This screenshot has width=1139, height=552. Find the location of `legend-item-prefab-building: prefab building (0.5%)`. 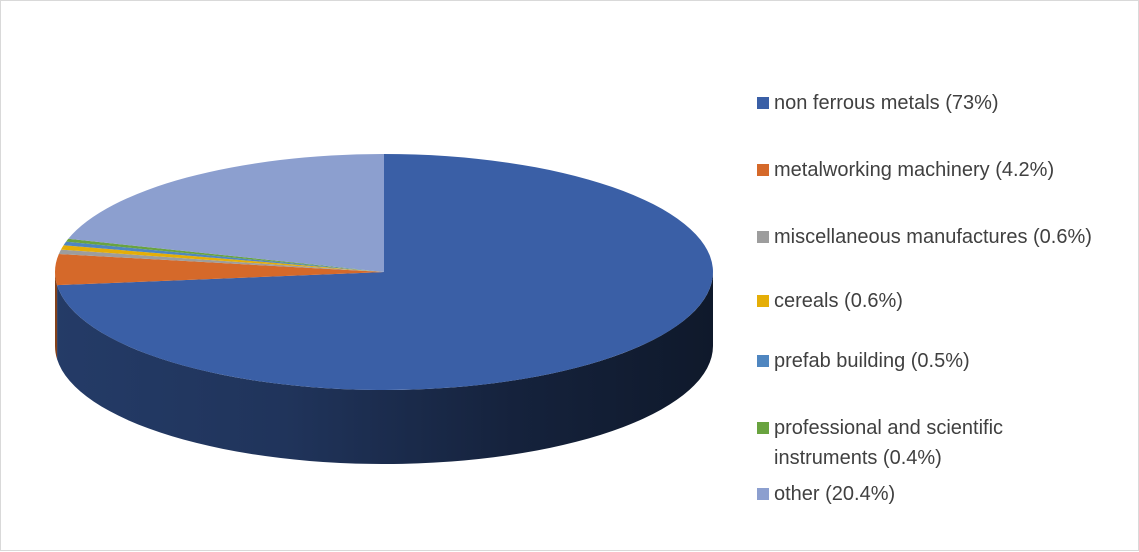

legend-item-prefab-building: prefab building (0.5%) is located at coordinates (863, 361).